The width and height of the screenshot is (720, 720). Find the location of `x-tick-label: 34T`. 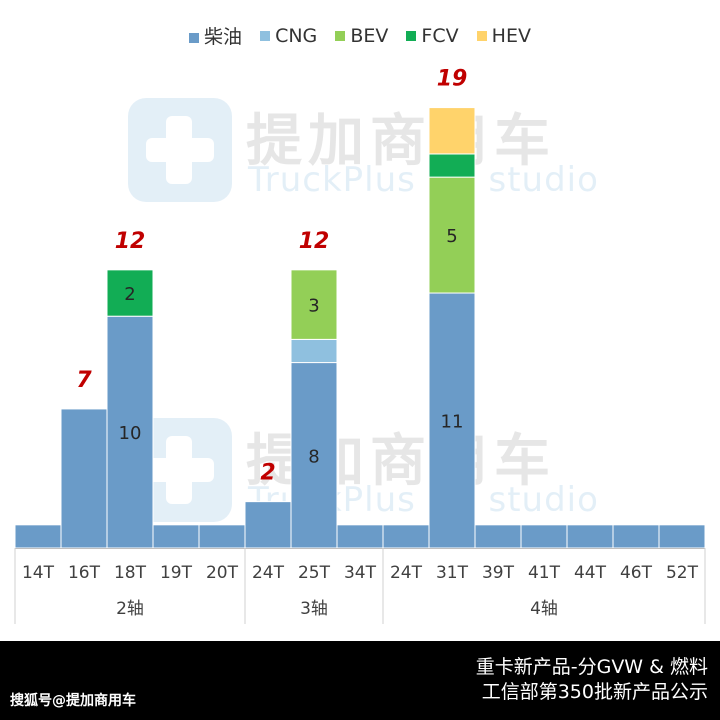

x-tick-label: 34T is located at coordinates (360, 573).